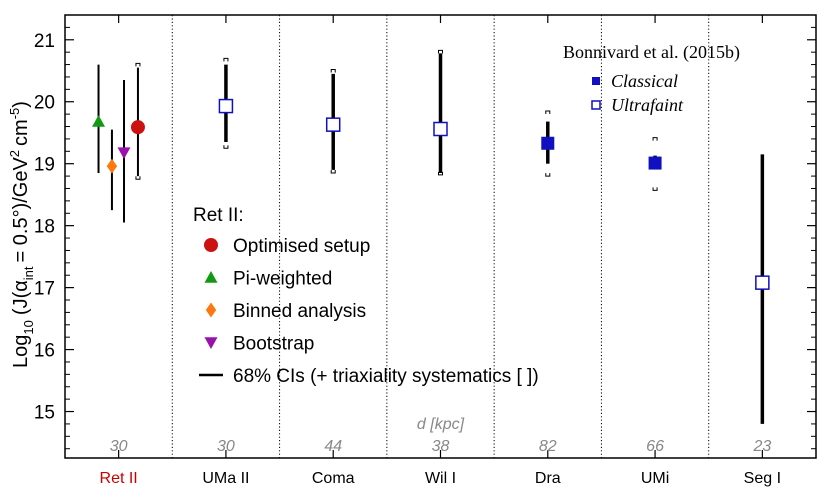 This screenshot has width=830, height=501. Describe the element at coordinates (211, 245) in the screenshot. I see `legend-marker-circle` at that location.